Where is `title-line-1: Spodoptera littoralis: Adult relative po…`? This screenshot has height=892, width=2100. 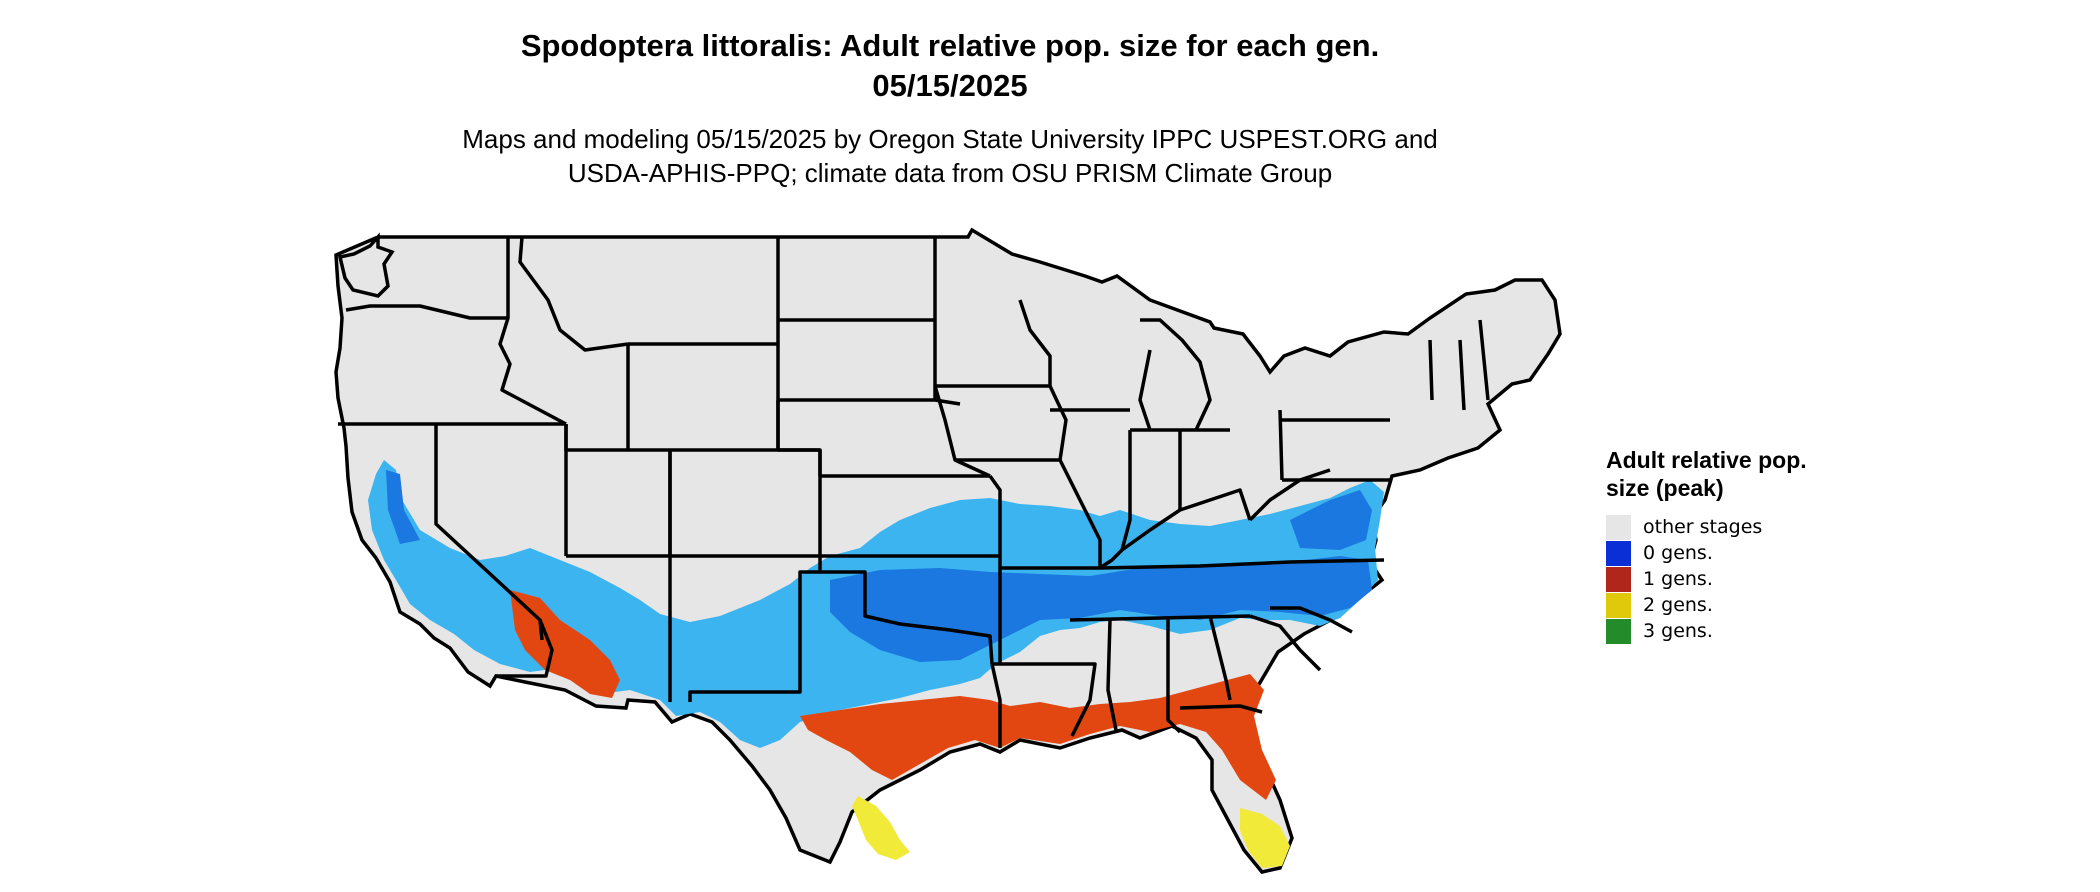
title-line-1: Spodoptera littoralis: Adult relative po… is located at coordinates (950, 45).